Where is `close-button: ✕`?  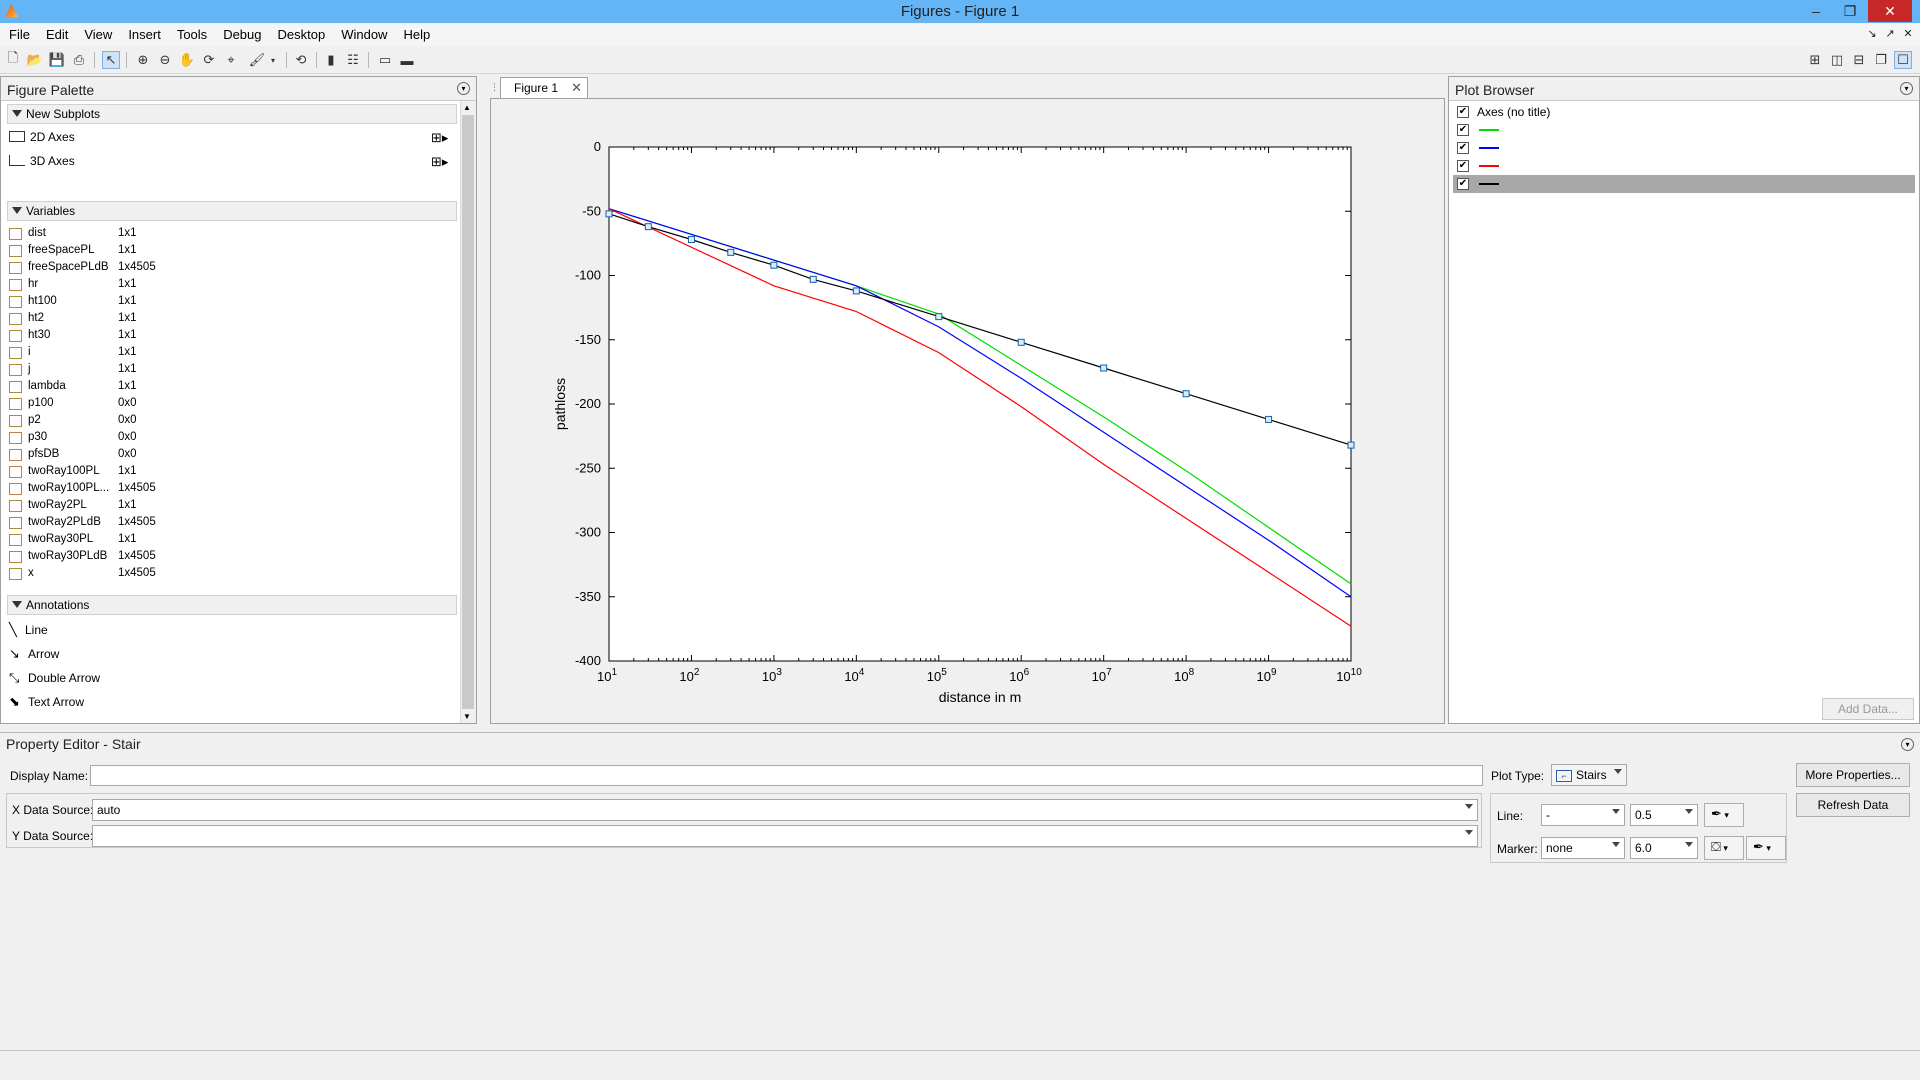
close-button: ✕ is located at coordinates (1890, 11).